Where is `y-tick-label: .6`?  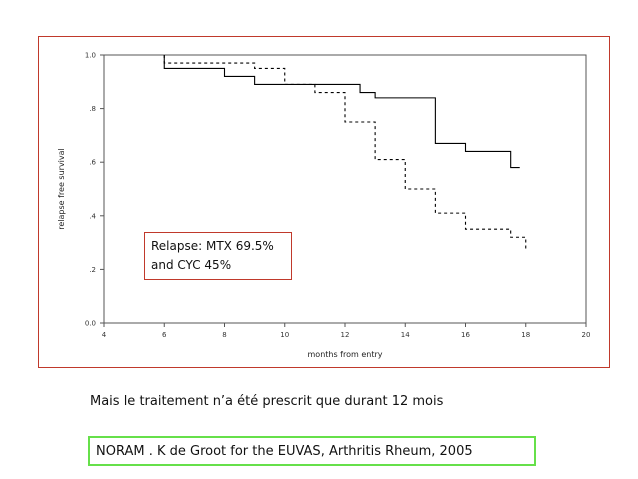
y-tick-label: .6 is located at coordinates (92, 163).